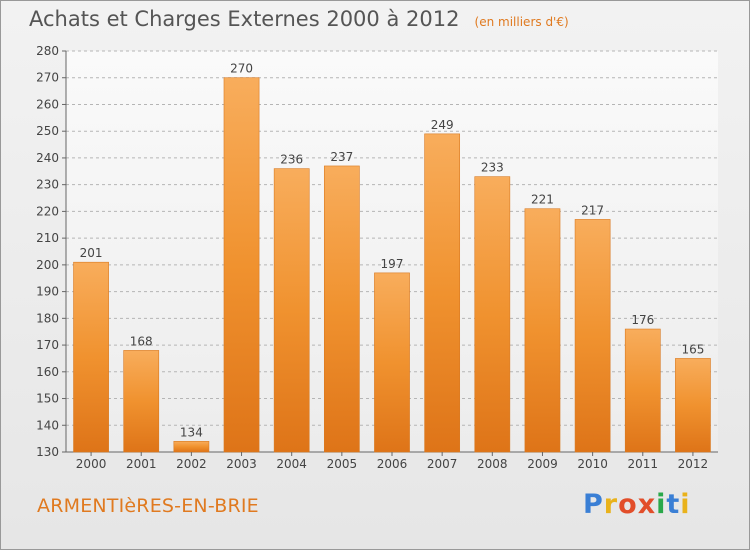  What do you see at coordinates (592, 464) in the screenshot?
I see `x-tick-label: 2010` at bounding box center [592, 464].